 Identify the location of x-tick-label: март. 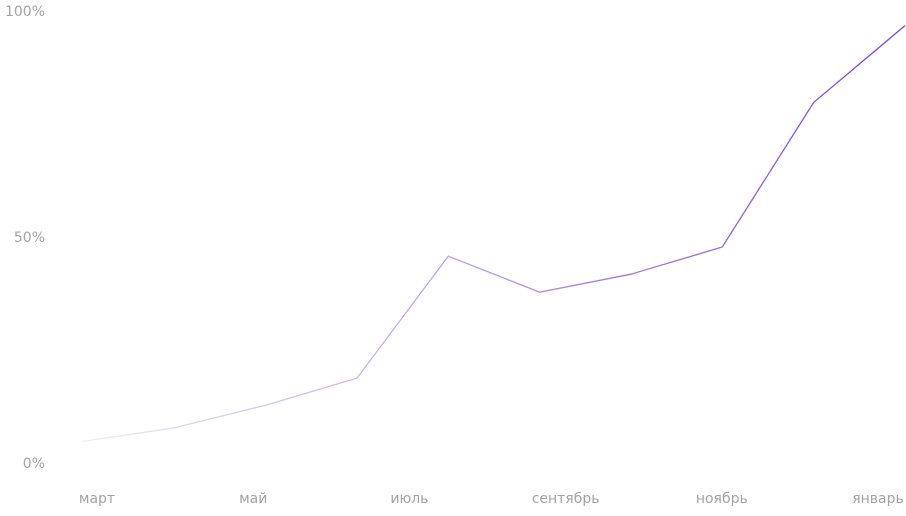
(97, 499).